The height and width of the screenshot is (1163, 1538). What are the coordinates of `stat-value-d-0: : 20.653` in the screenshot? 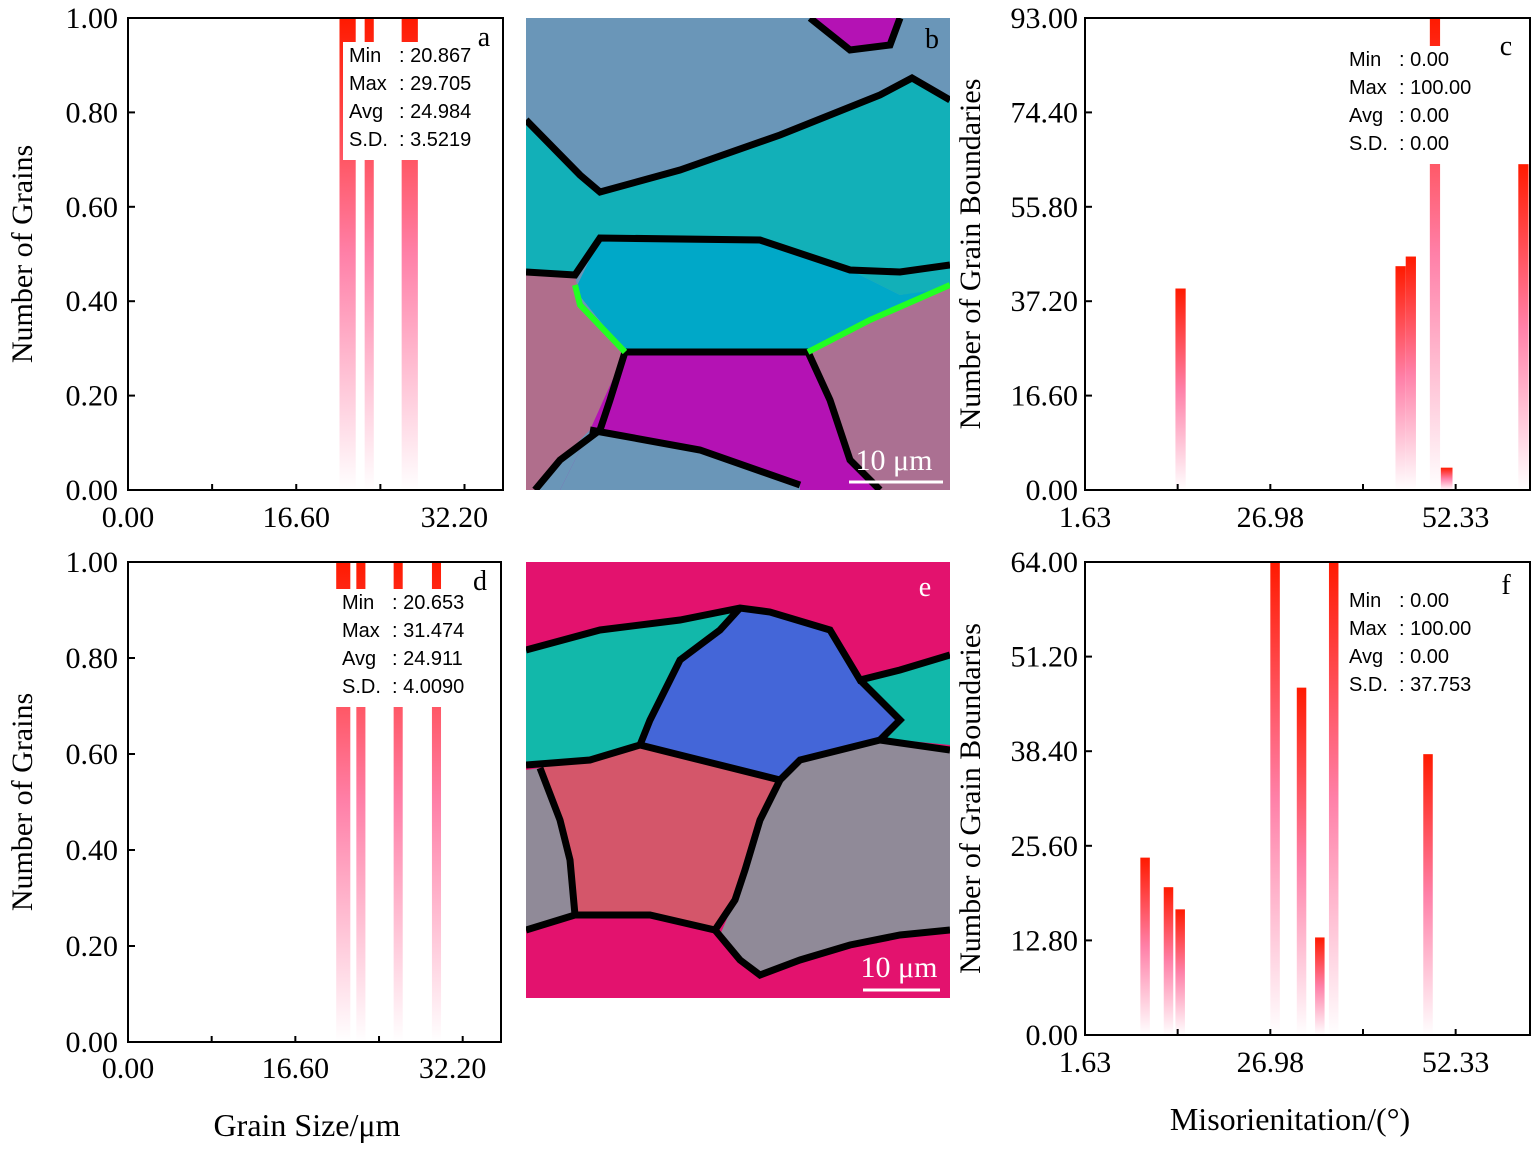 It's located at (428, 603).